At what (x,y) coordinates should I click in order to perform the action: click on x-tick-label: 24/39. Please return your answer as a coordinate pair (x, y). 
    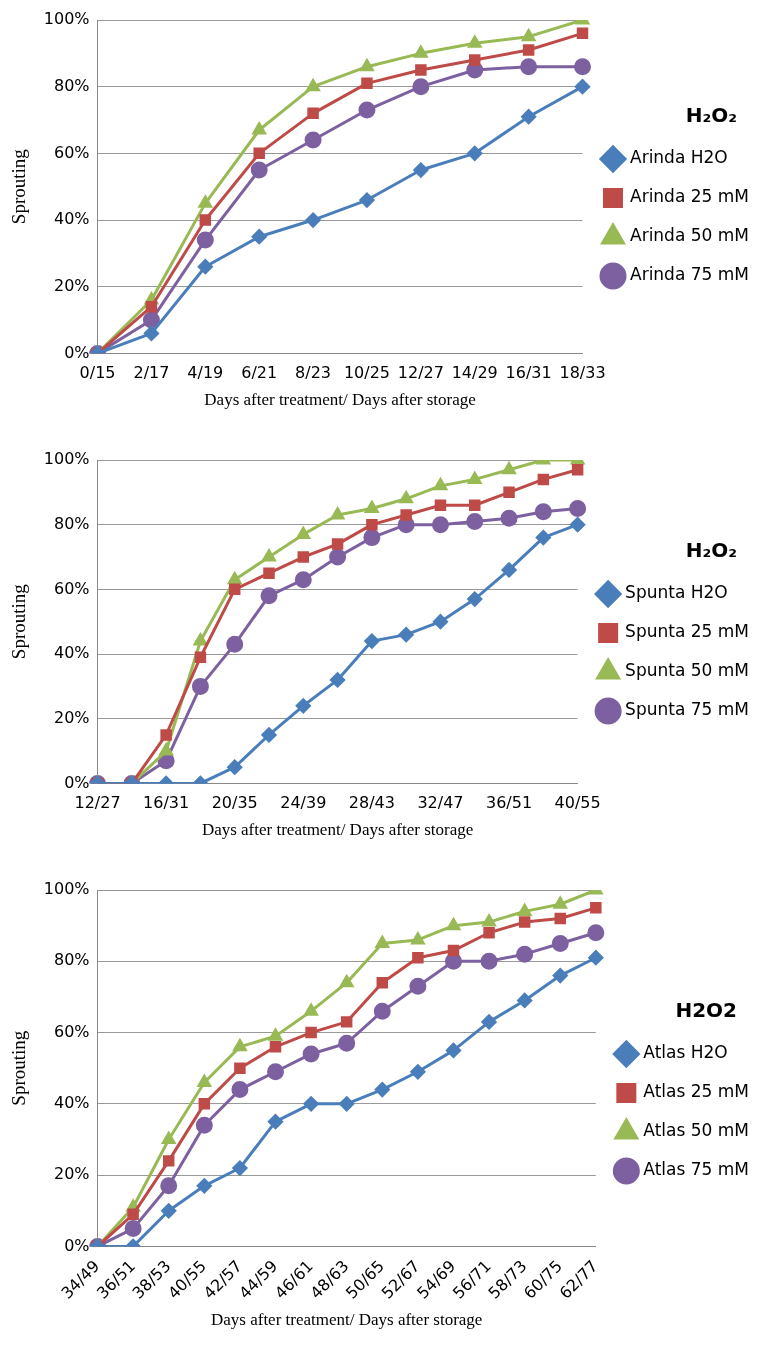
    Looking at the image, I should click on (303, 803).